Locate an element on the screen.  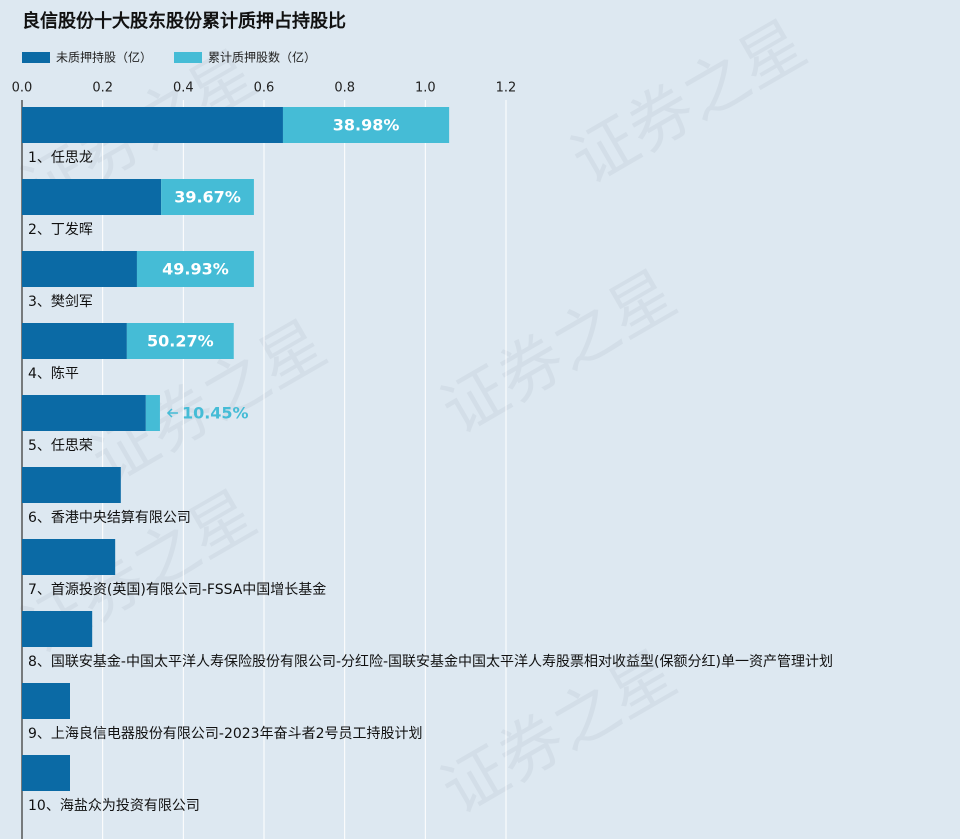
category-label: 2、丁发晖 is located at coordinates (60, 230).